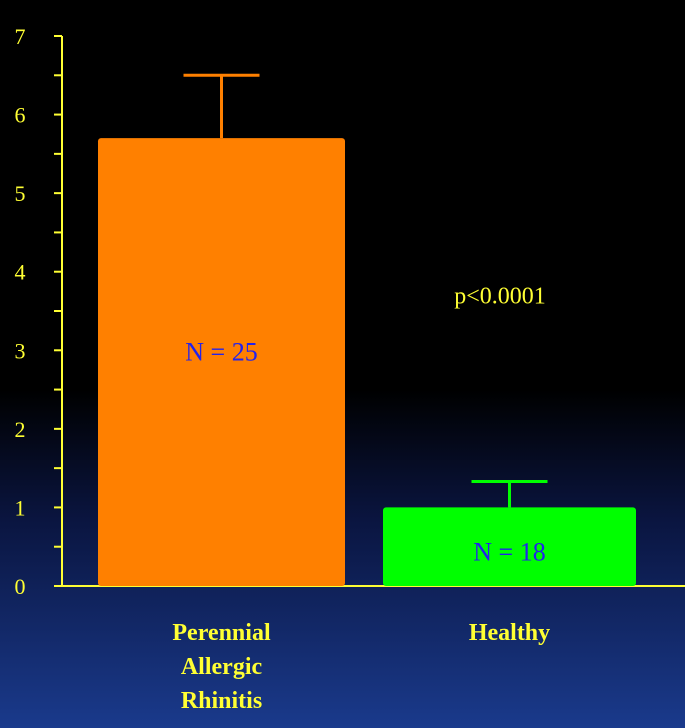 This screenshot has height=728, width=685. I want to click on y-tick-label: 3, so click(20, 350).